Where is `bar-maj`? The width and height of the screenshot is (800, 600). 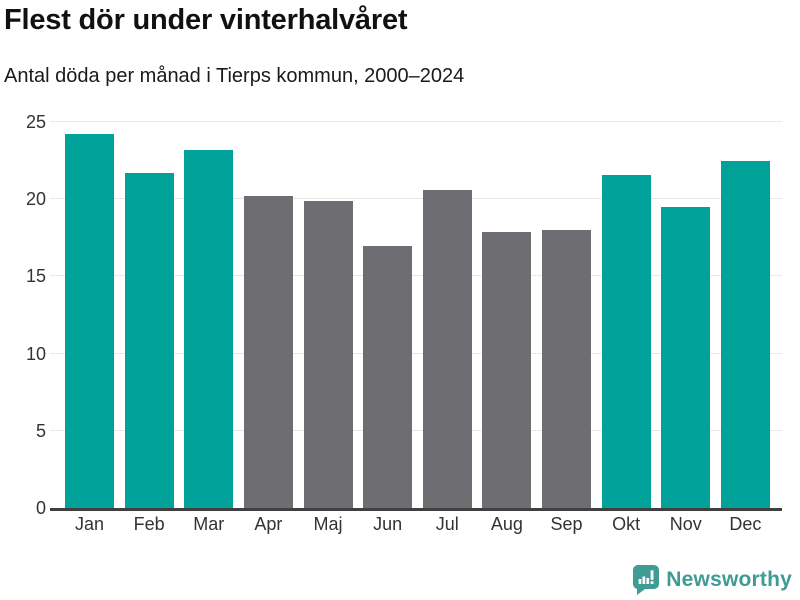
bar-maj is located at coordinates (328, 354).